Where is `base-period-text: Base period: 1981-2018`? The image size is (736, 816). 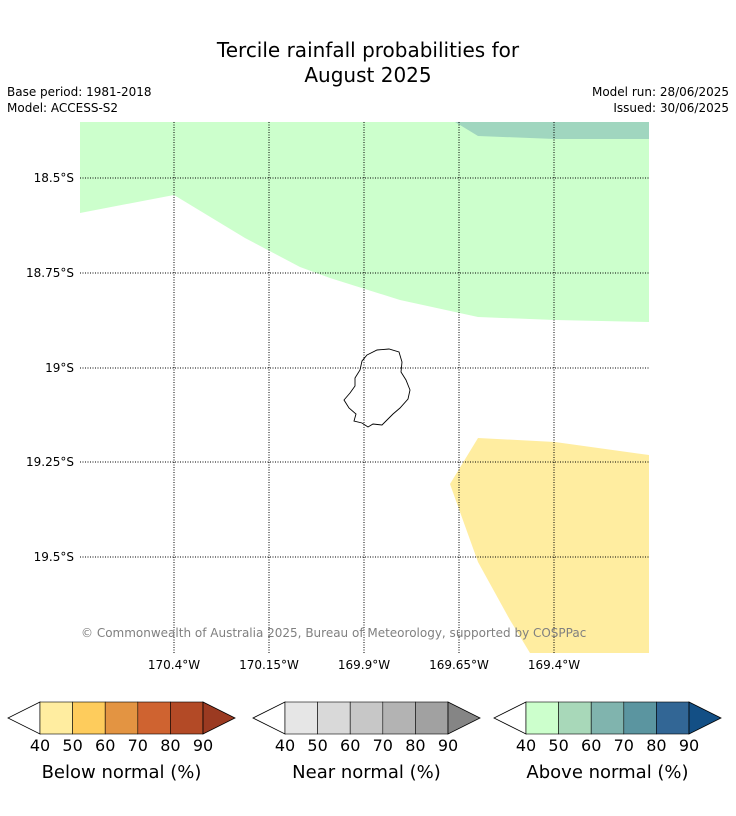
base-period-text: Base period: 1981-2018 is located at coordinates (79, 92).